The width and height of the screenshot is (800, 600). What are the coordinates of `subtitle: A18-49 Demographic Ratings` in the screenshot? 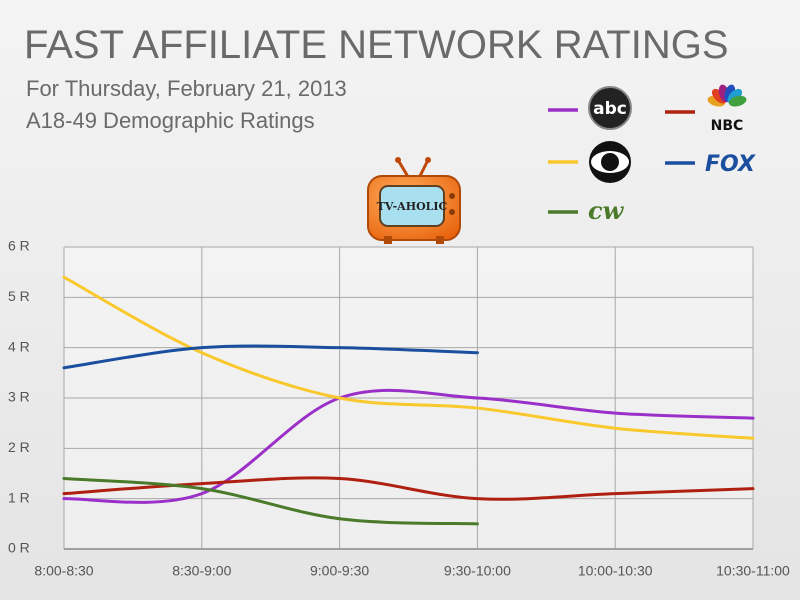 It's located at (170, 120).